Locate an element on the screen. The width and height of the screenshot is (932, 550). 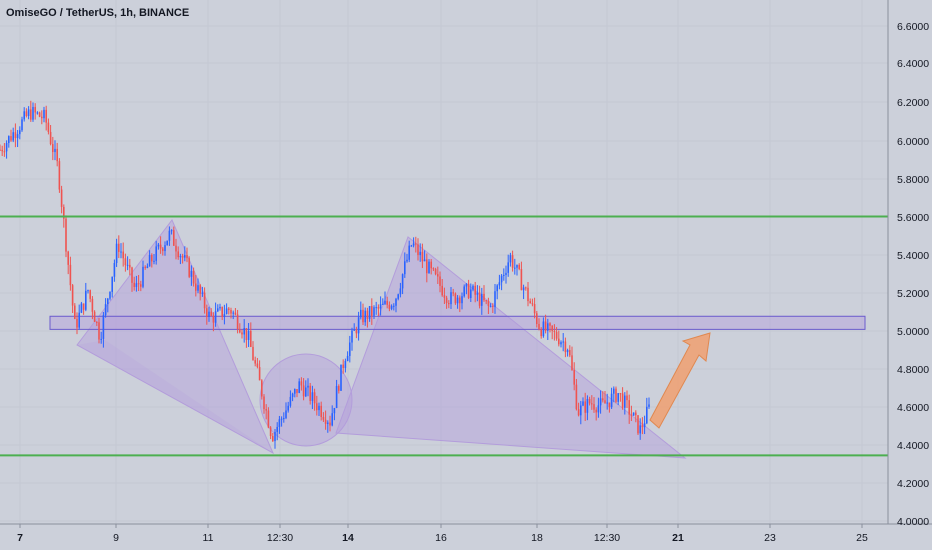
y-tick-label: 5.2000 is located at coordinates (913, 294).